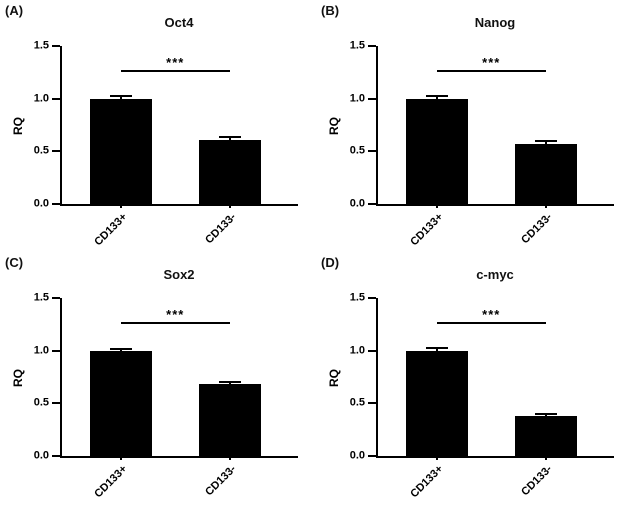 Image resolution: width=632 pixels, height=528 pixels. I want to click on chart-title: Oct4, so click(179, 22).